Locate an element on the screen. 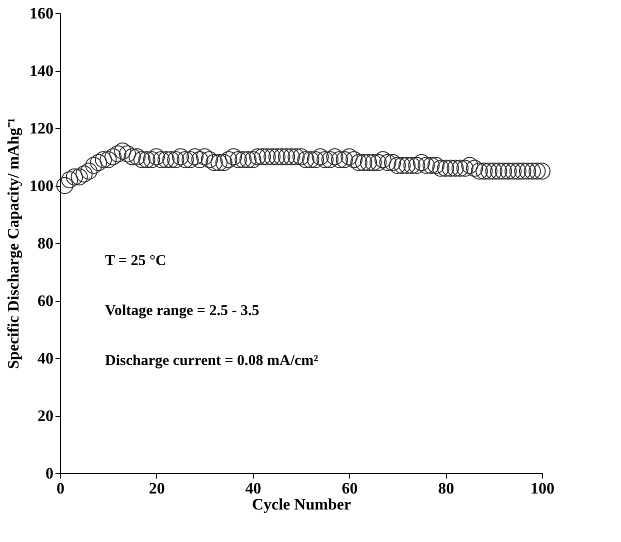 The height and width of the screenshot is (542, 621). x-tick-label: 0 is located at coordinates (60, 489).